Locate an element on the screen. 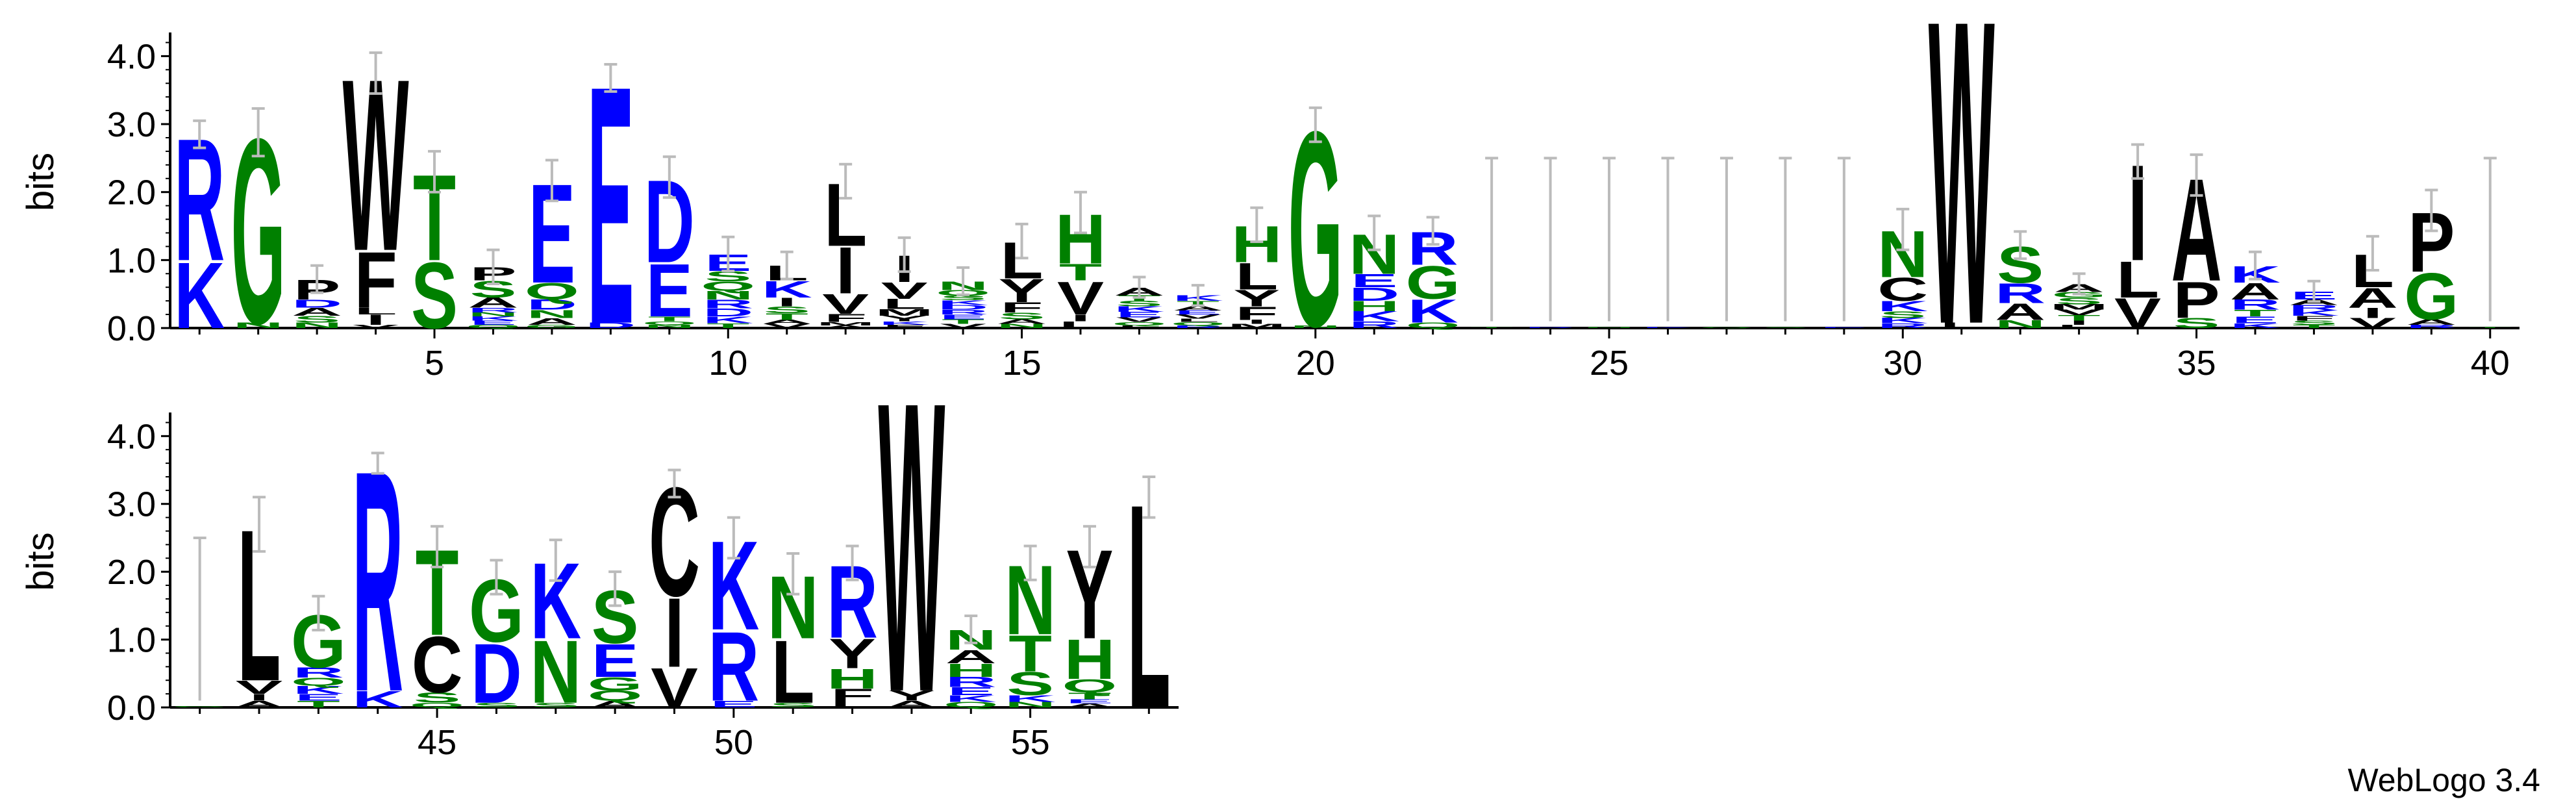 This screenshot has width=2576, height=812. x-tick-label: 55 is located at coordinates (1030, 742).